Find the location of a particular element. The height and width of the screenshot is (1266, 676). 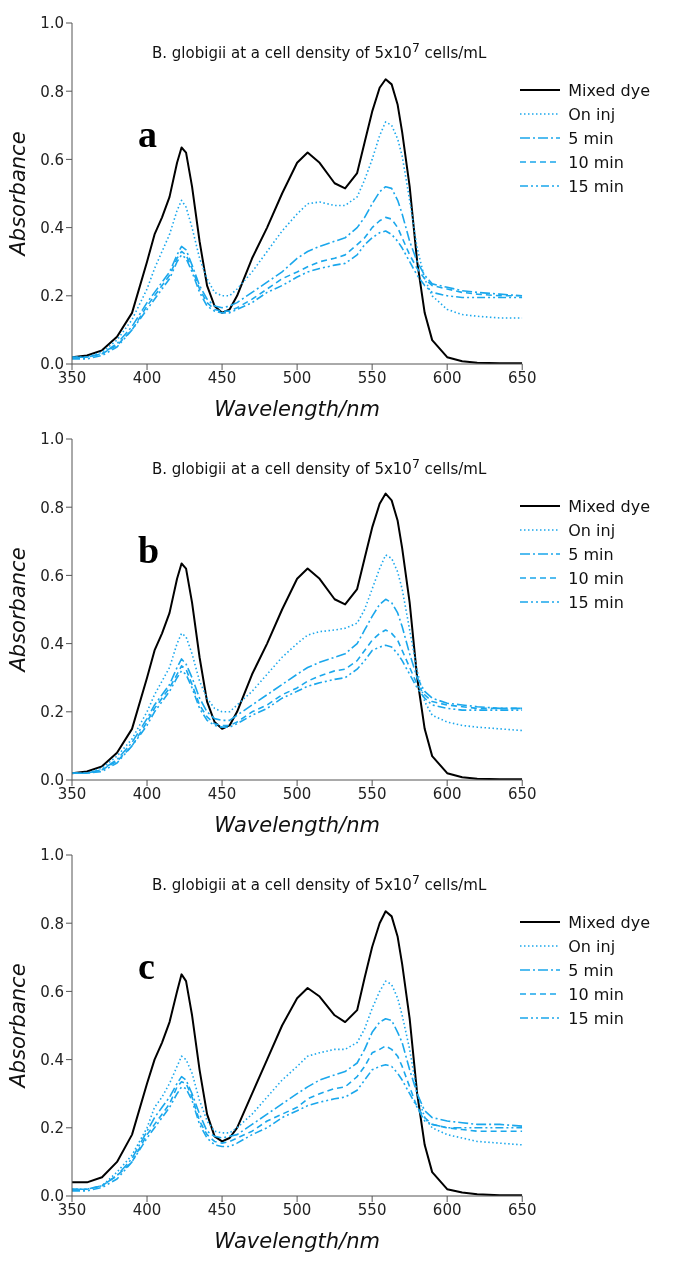

text: b is located at coordinates (149, 550).